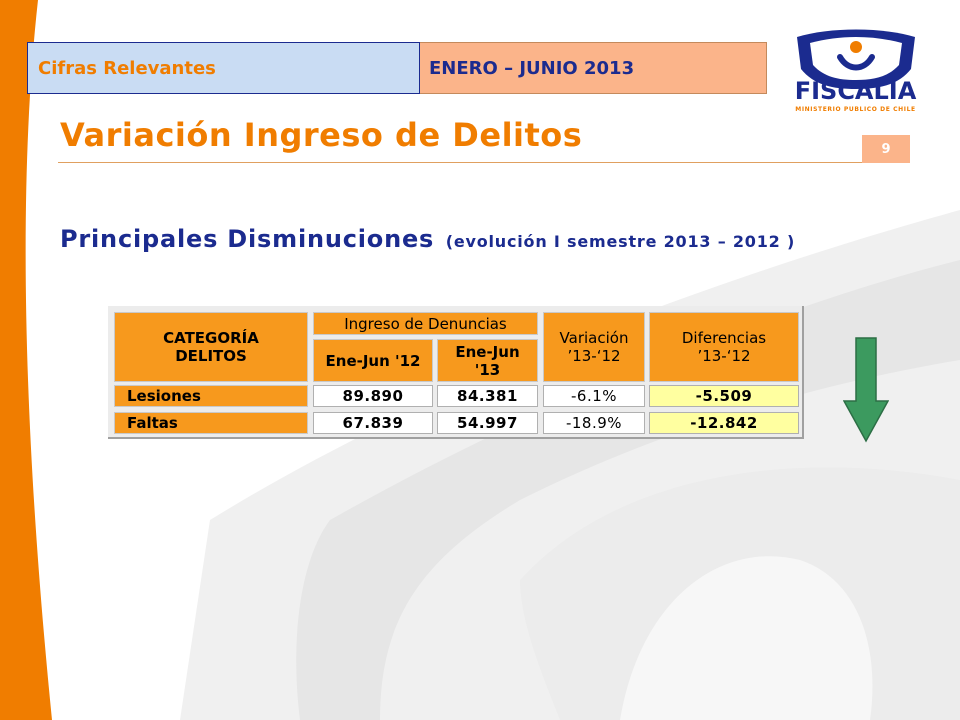 The width and height of the screenshot is (960, 720). What do you see at coordinates (321, 135) in the screenshot?
I see `page-title: Variación Ingreso de Delitos` at bounding box center [321, 135].